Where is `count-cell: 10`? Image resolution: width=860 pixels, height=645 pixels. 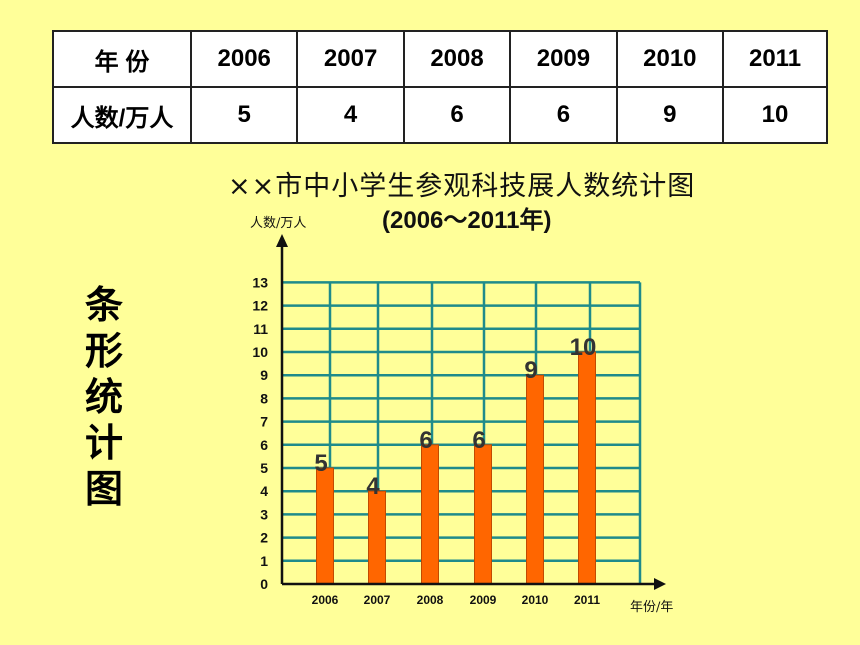
count-cell: 10 is located at coordinates (775, 115).